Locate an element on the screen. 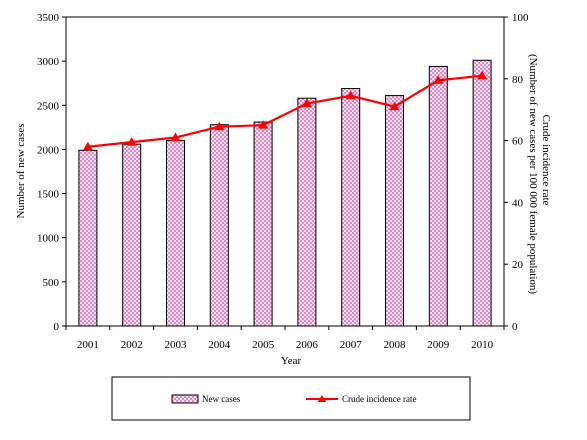 The height and width of the screenshot is (440, 587). y-left-tick-label-2000: 2000 is located at coordinates (48, 150).